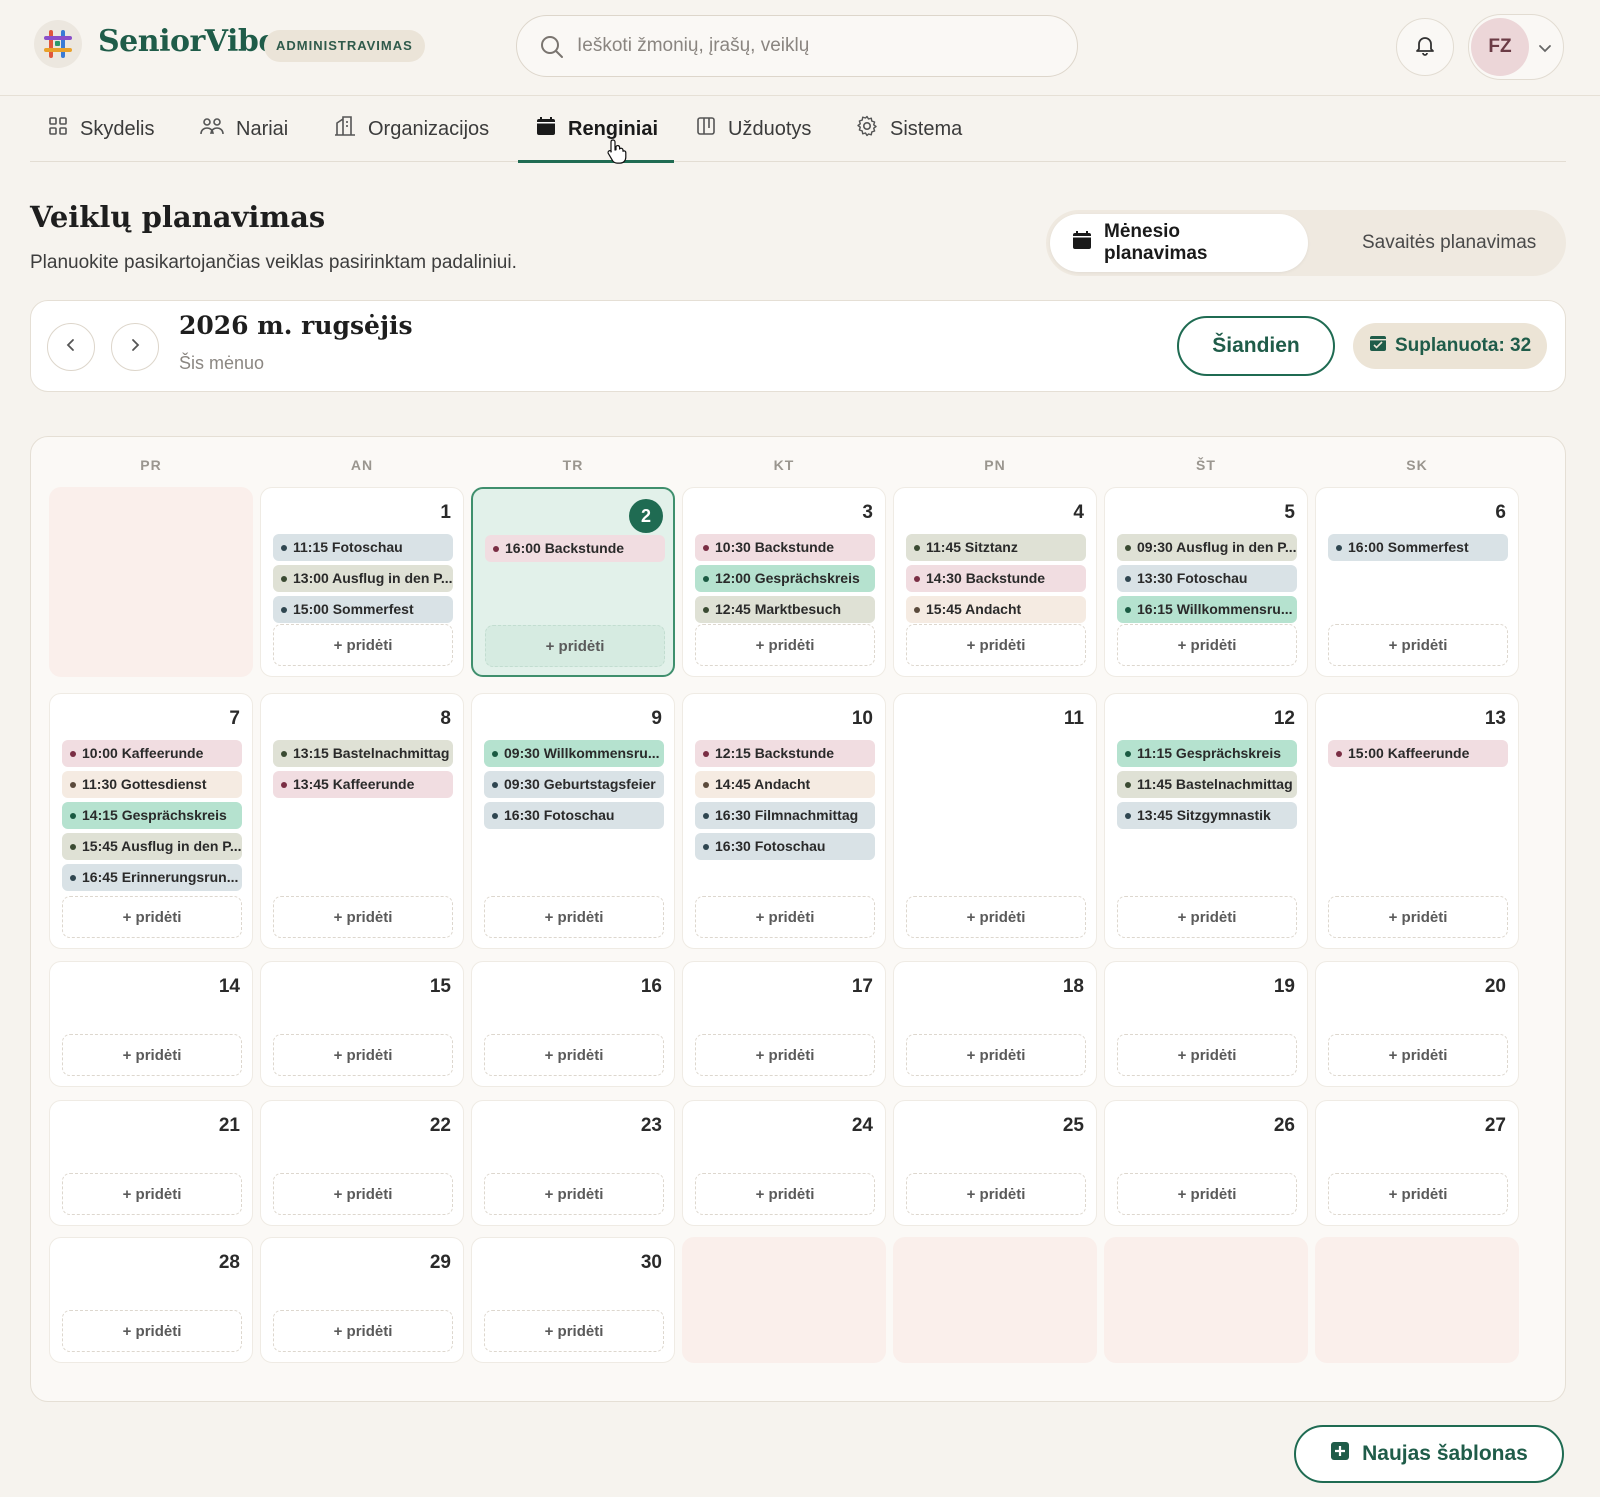  Describe the element at coordinates (1206, 1024) in the screenshot. I see `day-cell: 19 + pridėti` at that location.